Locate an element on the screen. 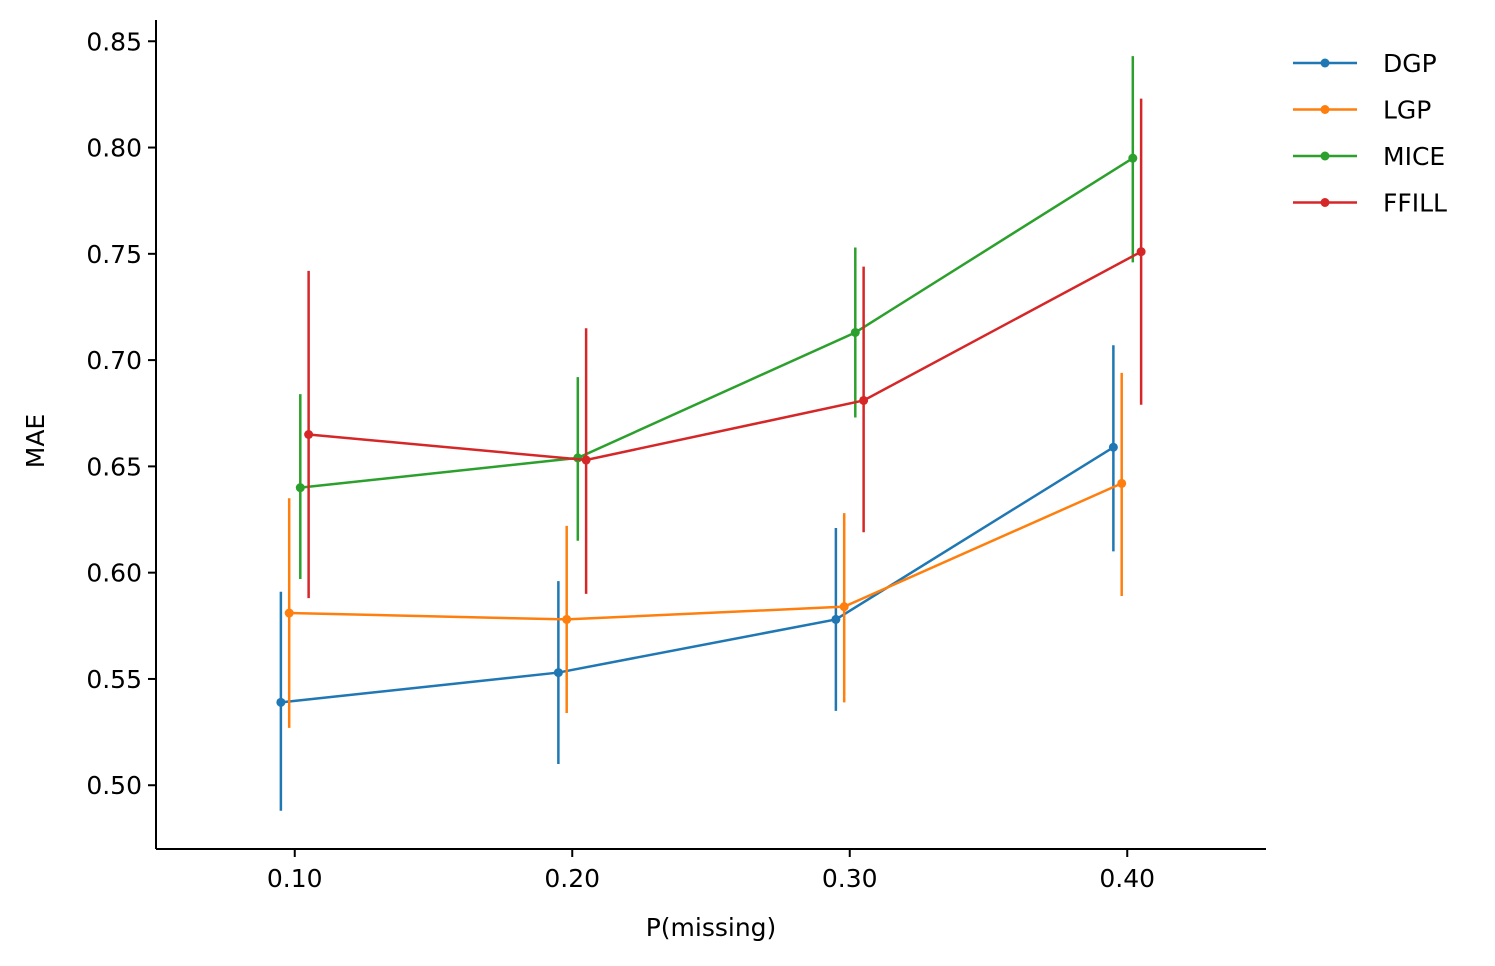 Image resolution: width=1495 pixels, height=966 pixels. y-tick-label: 0.60 is located at coordinates (114, 573).